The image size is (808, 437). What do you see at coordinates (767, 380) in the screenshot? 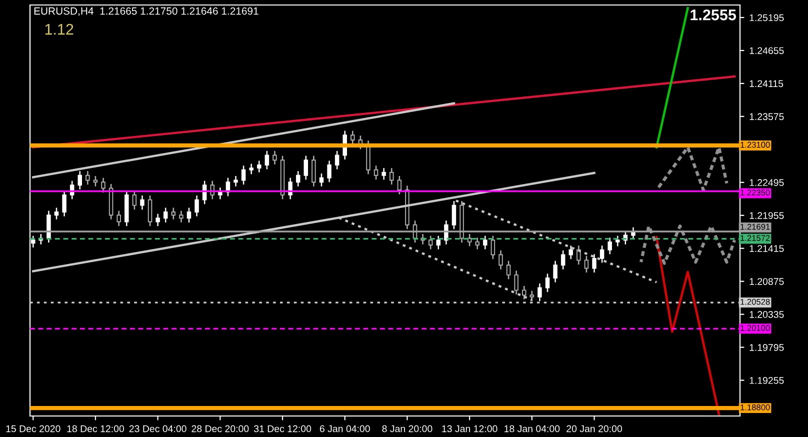
I see `y-tick-label: 1.19255` at bounding box center [767, 380].